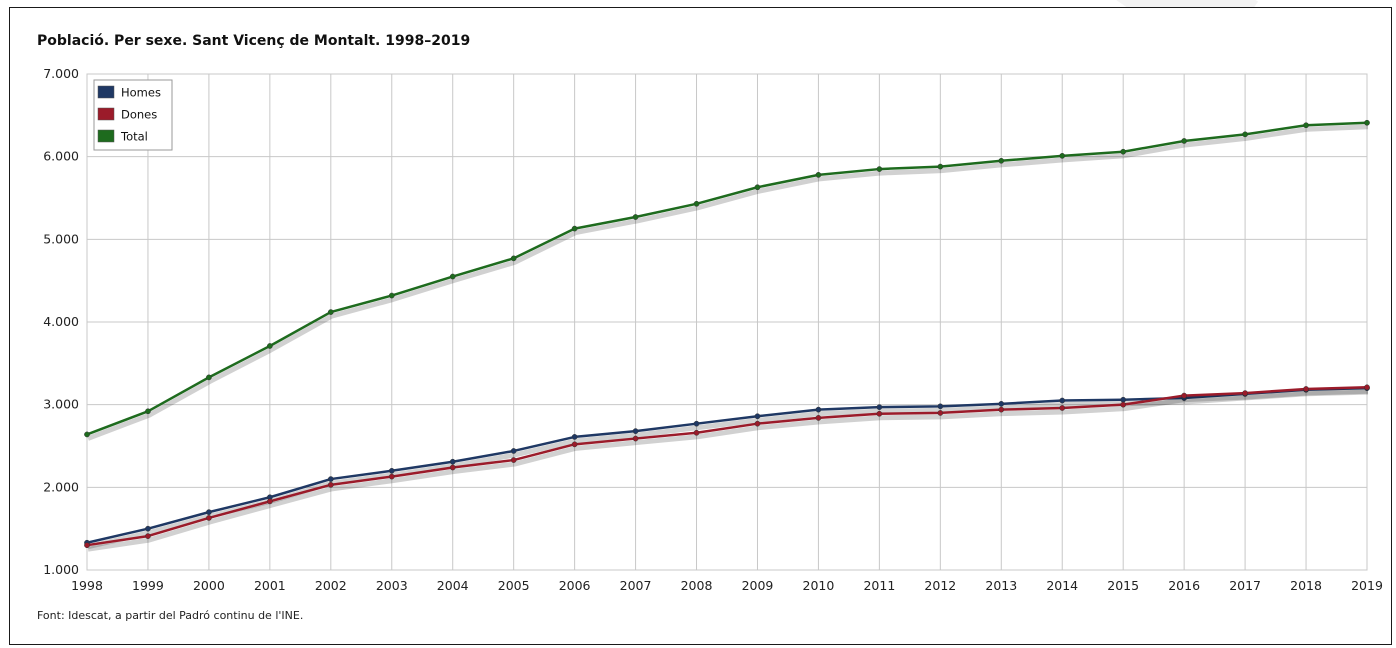 Image resolution: width=1396 pixels, height=648 pixels. I want to click on legend-label-homes: Homes, so click(141, 93).